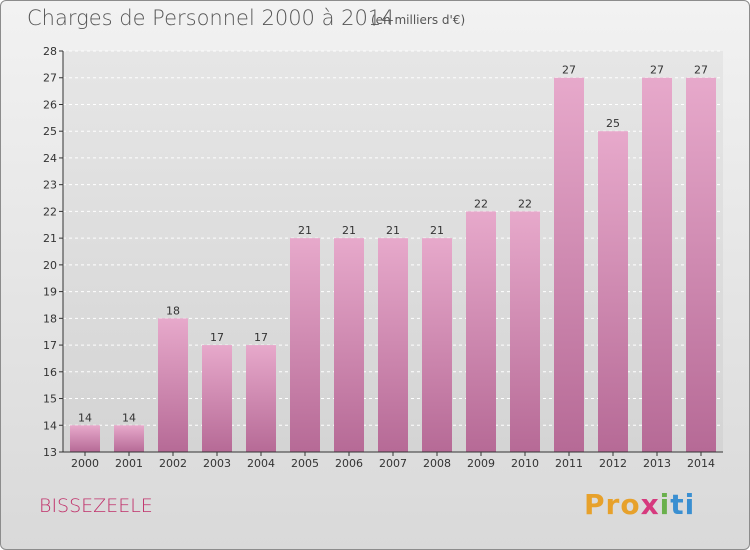 This screenshot has width=750, height=550. What do you see at coordinates (217, 463) in the screenshot?
I see `x-tick-label: 2003` at bounding box center [217, 463].